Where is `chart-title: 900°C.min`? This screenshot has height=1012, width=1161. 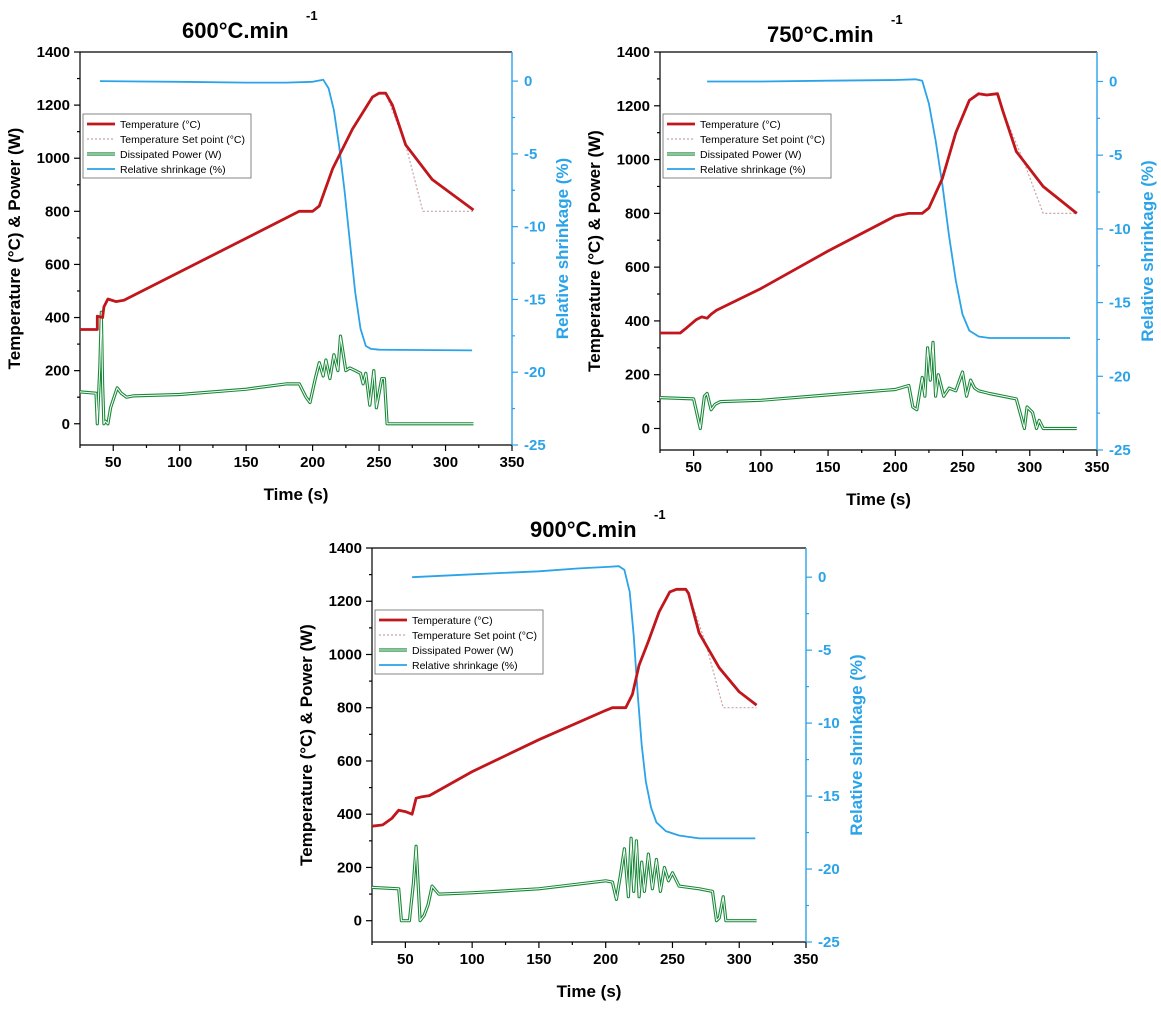 chart-title: 900°C.min is located at coordinates (583, 529).